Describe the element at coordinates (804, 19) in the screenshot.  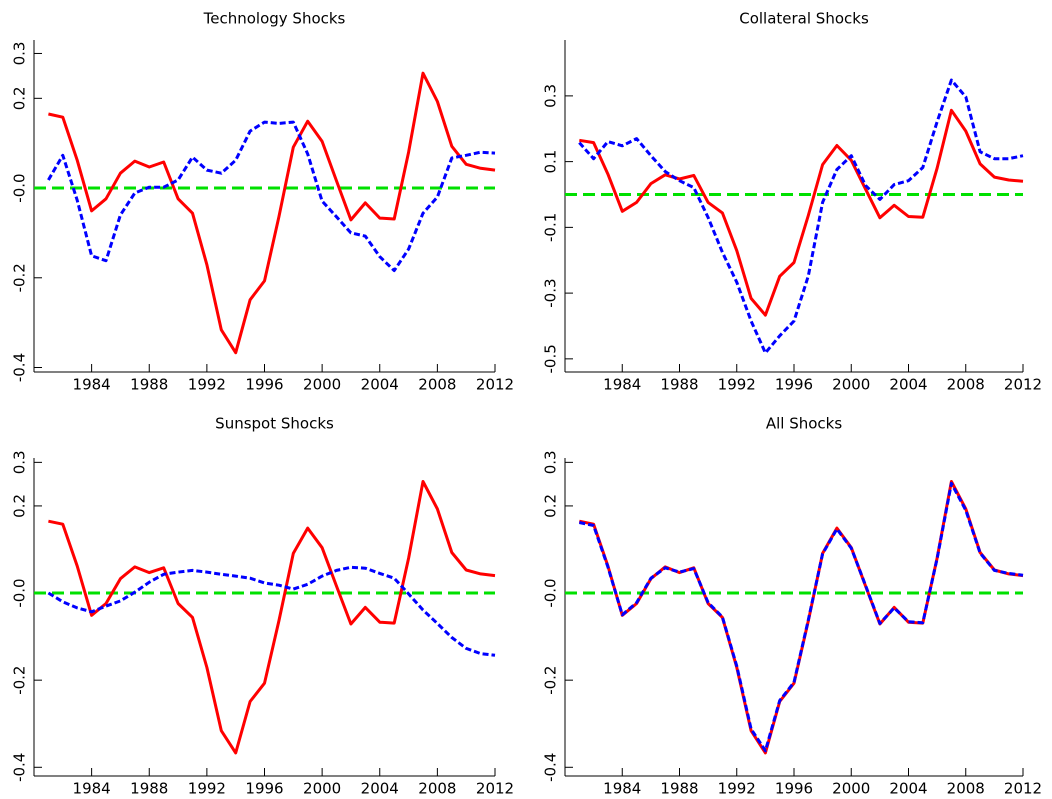
I see `chart-title: Collateral Shocks` at that location.